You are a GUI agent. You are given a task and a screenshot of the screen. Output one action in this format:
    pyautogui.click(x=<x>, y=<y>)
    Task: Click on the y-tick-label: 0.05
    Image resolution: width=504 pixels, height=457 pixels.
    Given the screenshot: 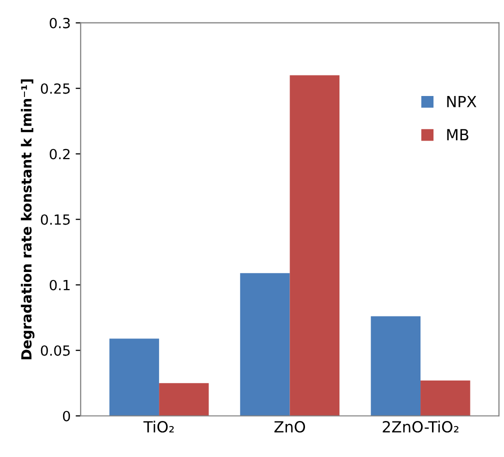 What is the action you would take?
    pyautogui.click(x=55, y=350)
    